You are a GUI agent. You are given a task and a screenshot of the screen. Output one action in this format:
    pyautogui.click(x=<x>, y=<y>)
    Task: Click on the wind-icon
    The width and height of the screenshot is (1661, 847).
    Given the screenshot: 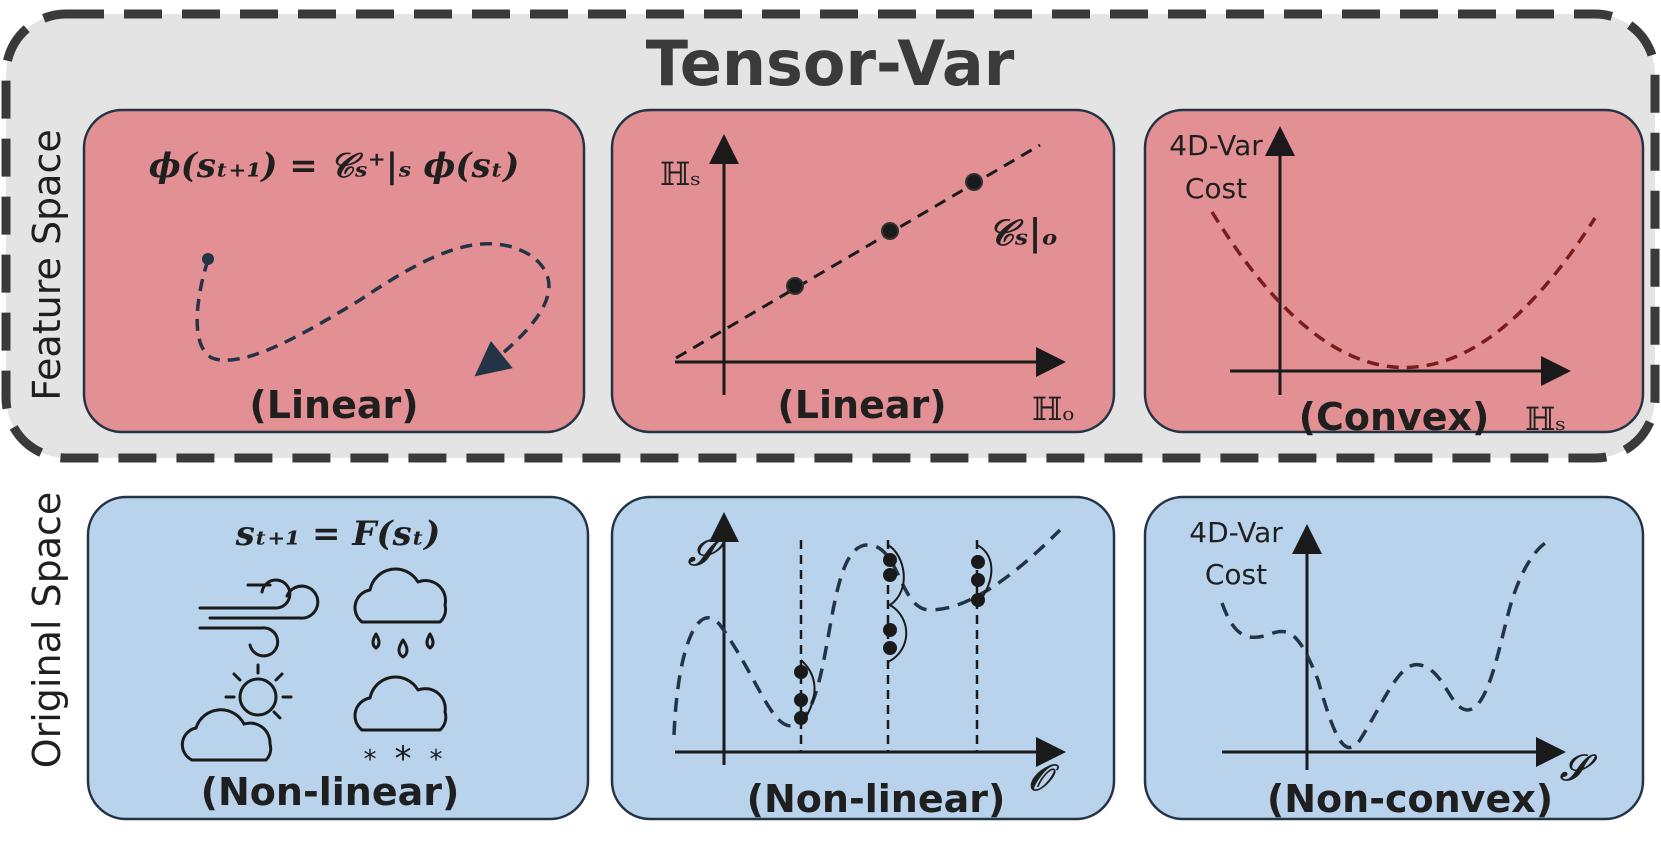 What is the action you would take?
    pyautogui.click(x=259, y=618)
    